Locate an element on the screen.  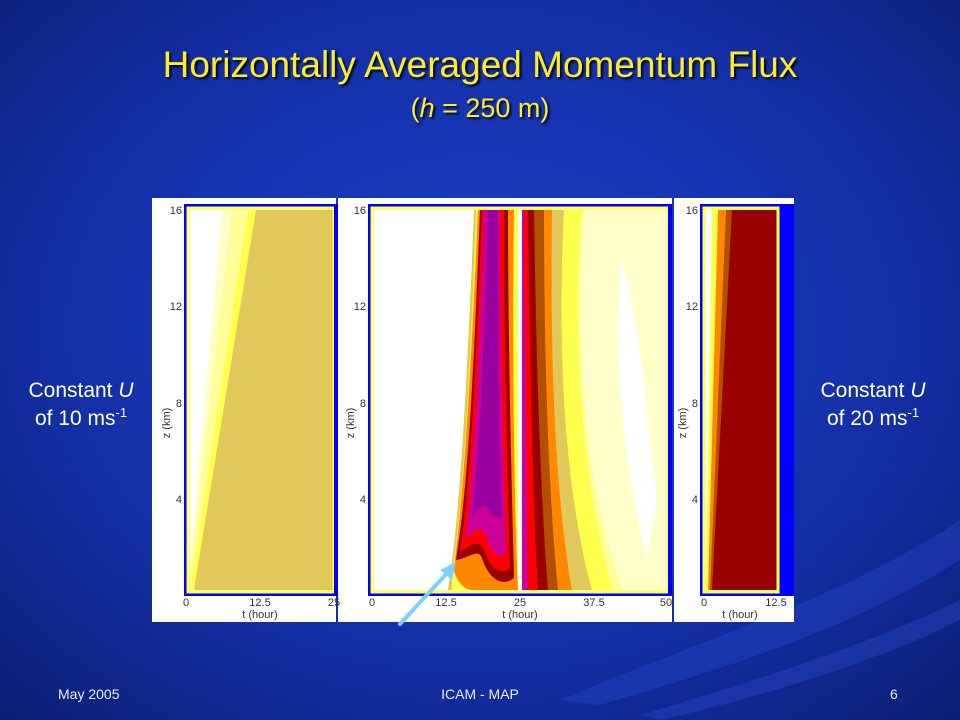
slide-number: 6 is located at coordinates (894, 694).